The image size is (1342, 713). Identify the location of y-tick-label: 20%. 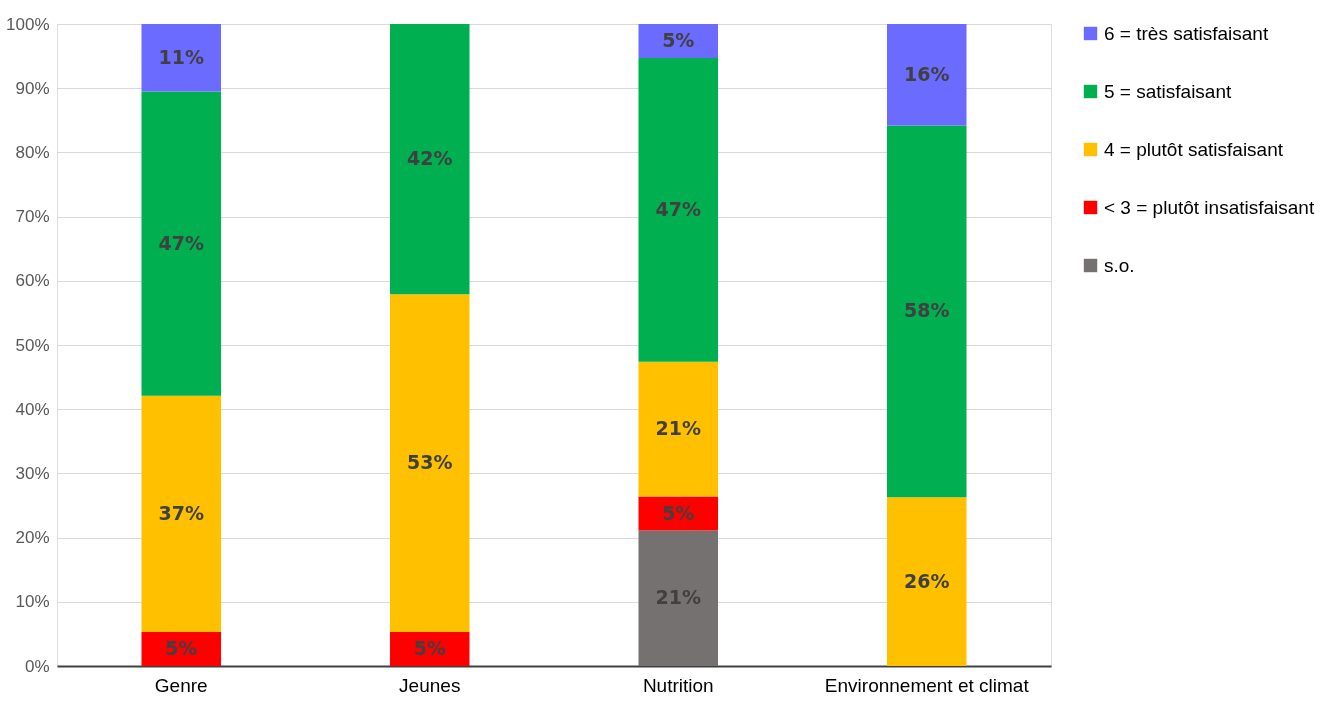
(32, 538).